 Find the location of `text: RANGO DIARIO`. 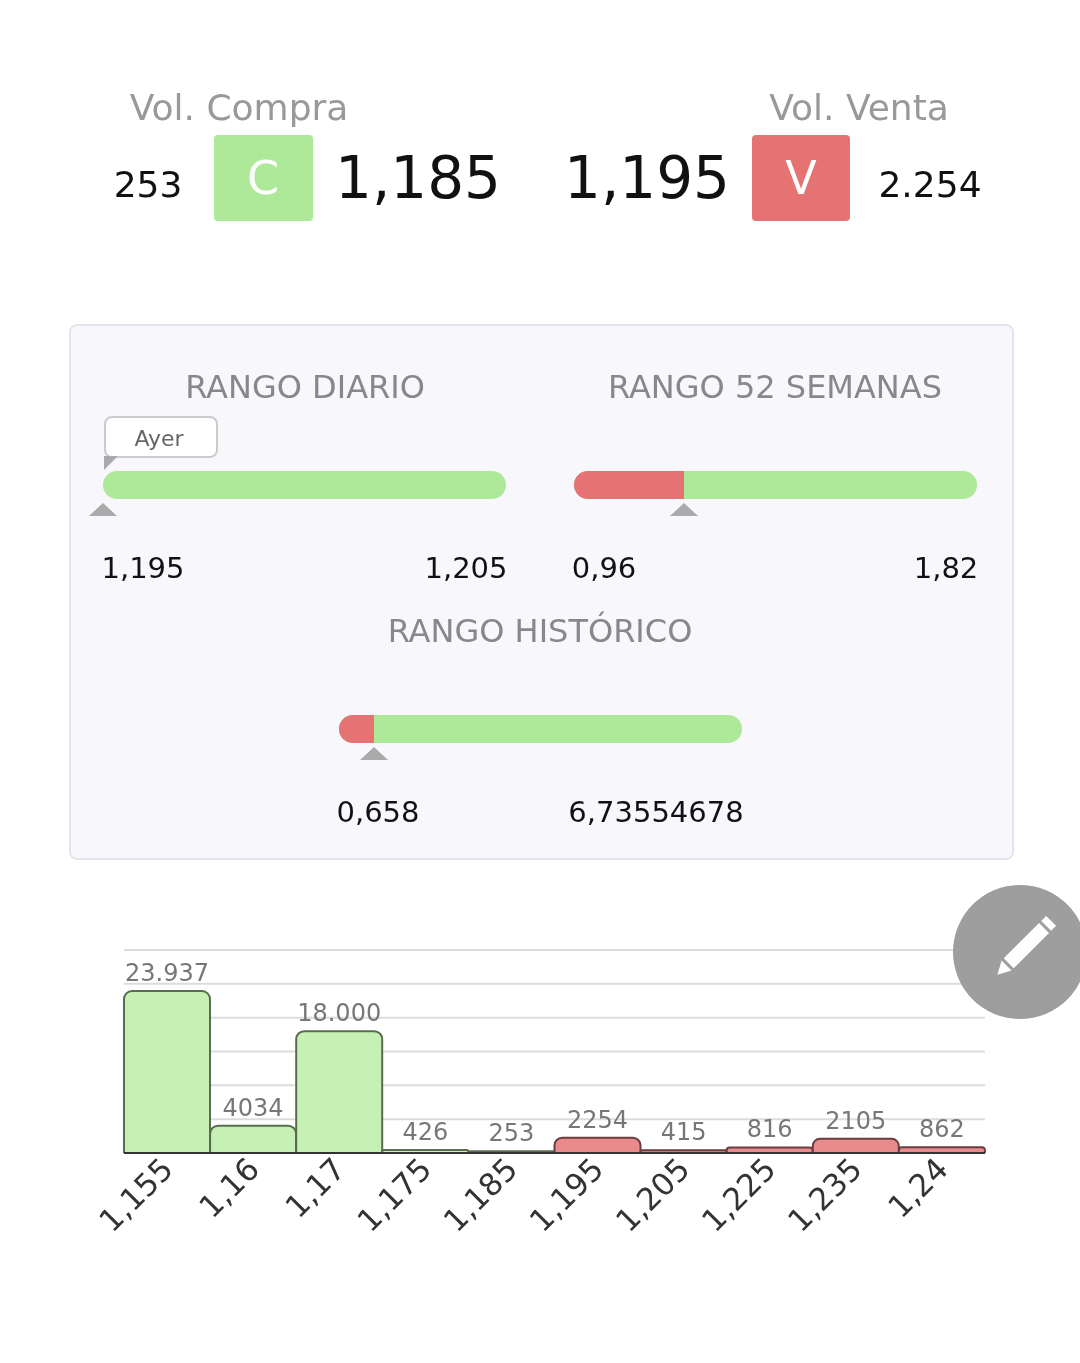

text: RANGO DIARIO is located at coordinates (305, 387).